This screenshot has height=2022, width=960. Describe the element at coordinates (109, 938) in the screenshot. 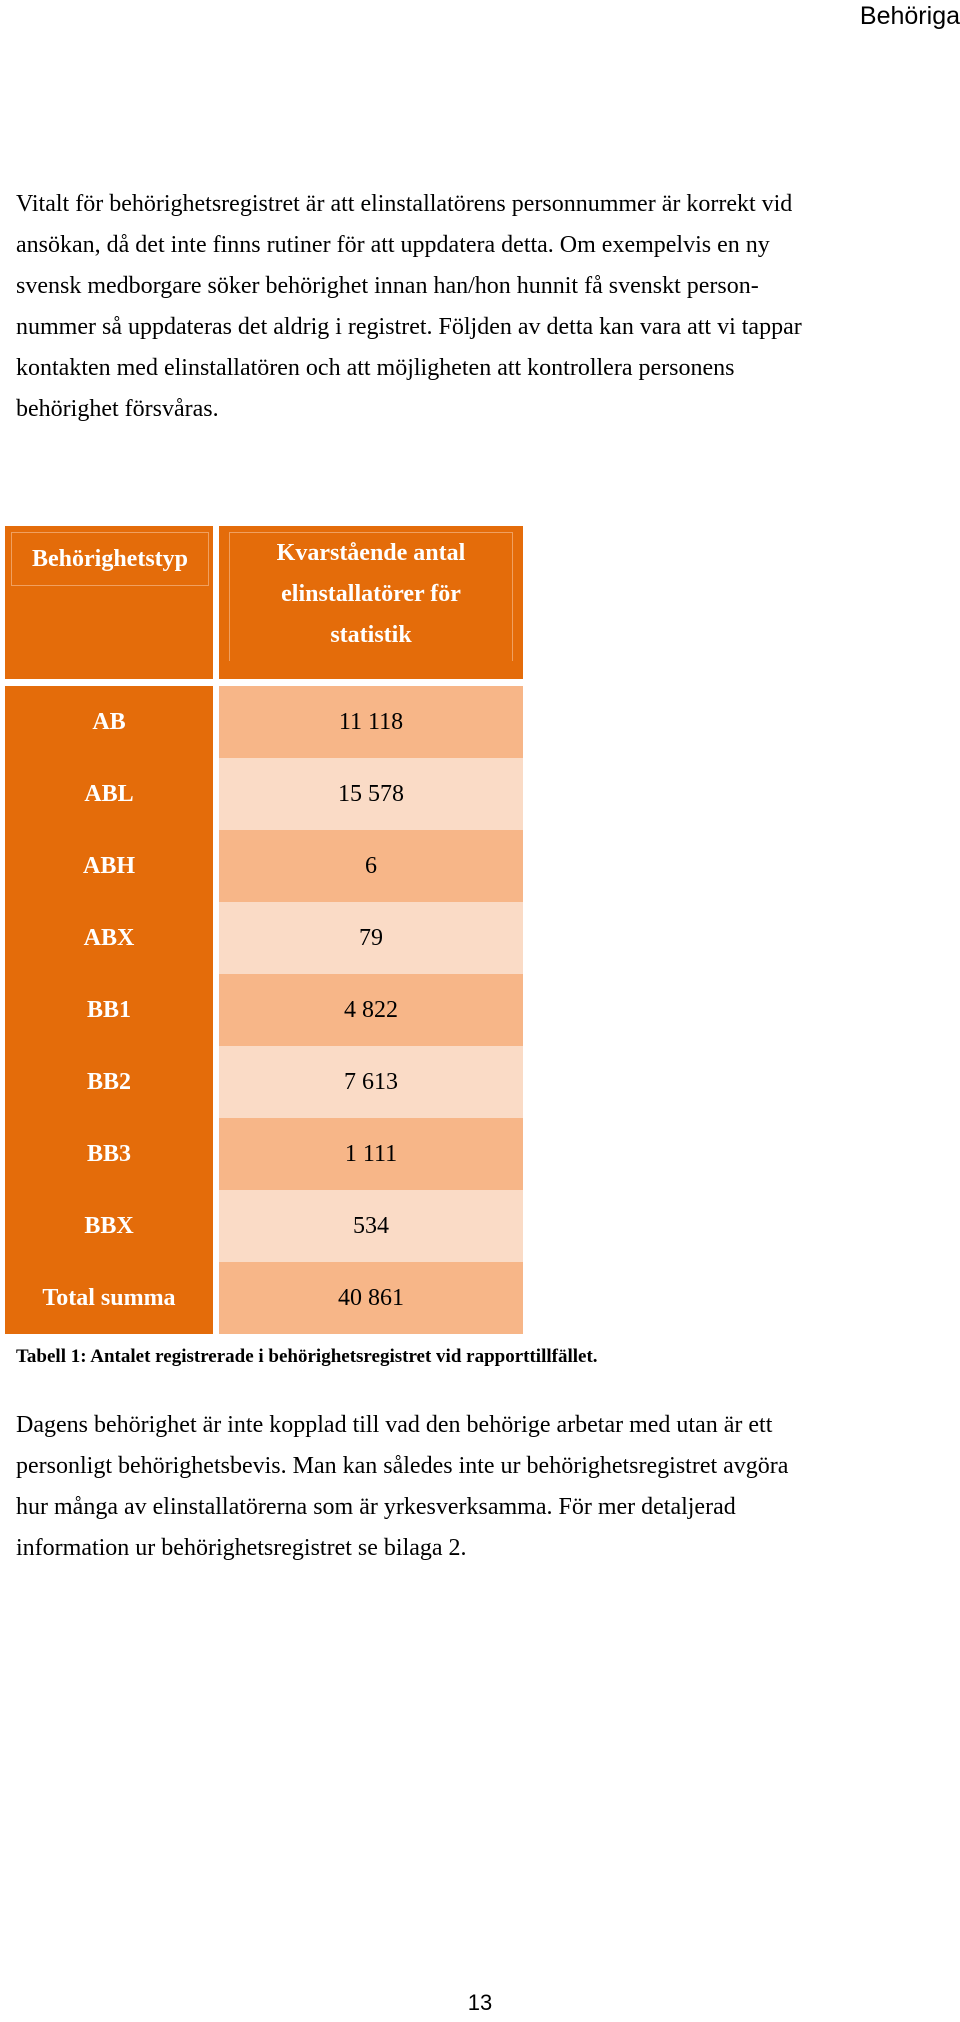

I see `type-cell: ABX` at that location.